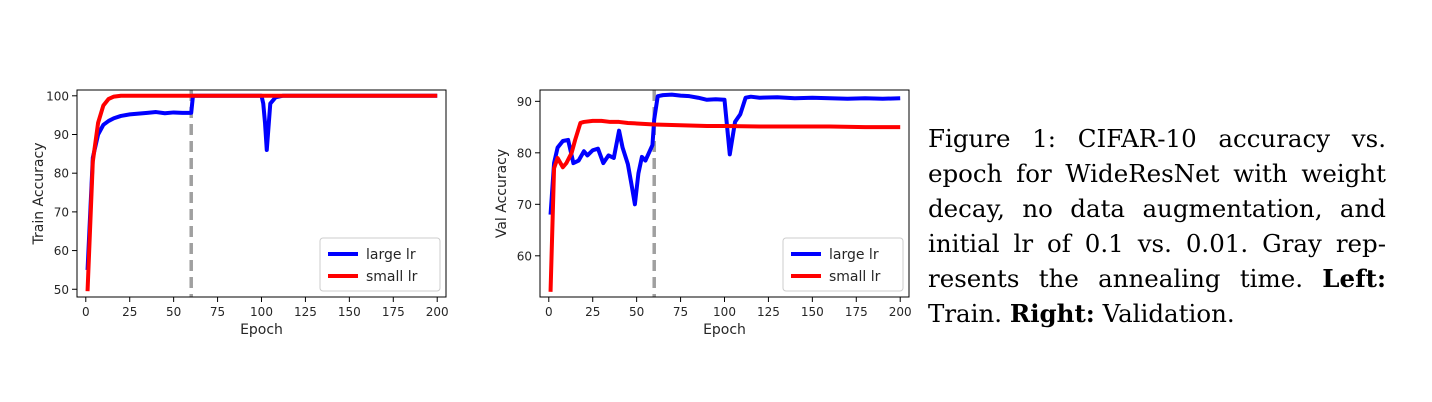 The image size is (1432, 402). Describe the element at coordinates (261, 330) in the screenshot. I see `train-x-axis-label: Epoch` at that location.